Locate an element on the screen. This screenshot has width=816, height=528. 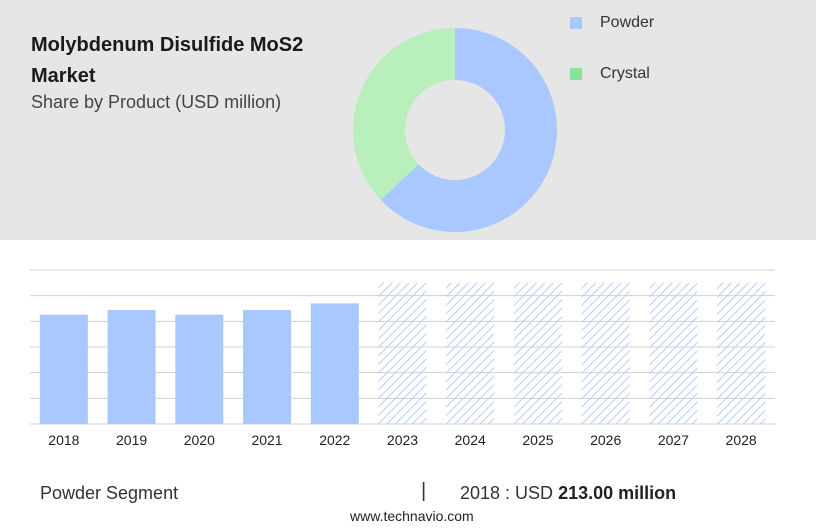
bar-2019 is located at coordinates (131, 367).